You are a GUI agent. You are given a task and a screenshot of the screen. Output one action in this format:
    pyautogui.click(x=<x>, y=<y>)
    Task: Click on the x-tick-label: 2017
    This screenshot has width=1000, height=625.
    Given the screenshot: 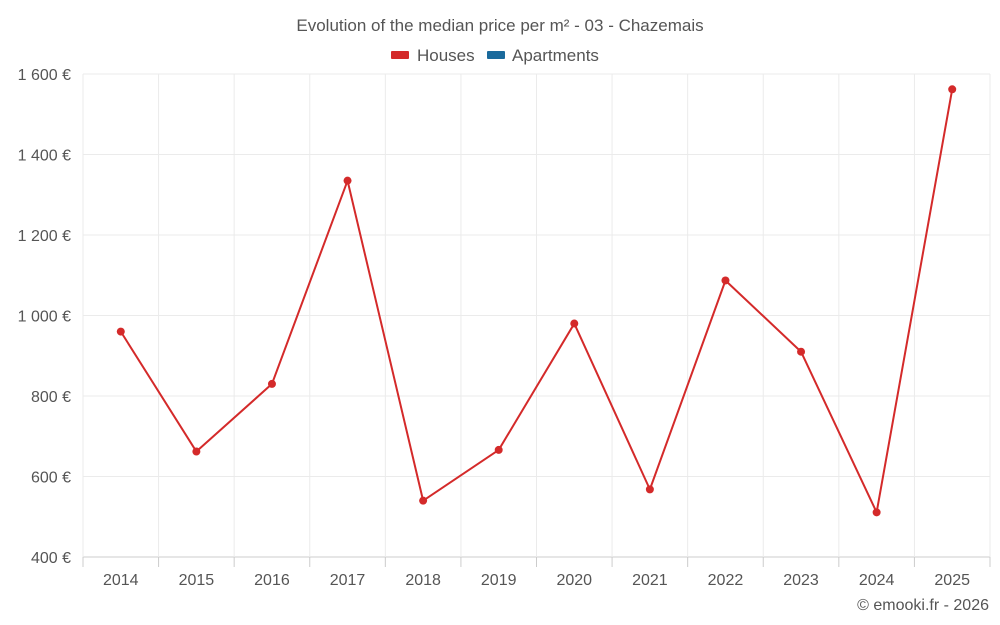 What is the action you would take?
    pyautogui.click(x=348, y=580)
    